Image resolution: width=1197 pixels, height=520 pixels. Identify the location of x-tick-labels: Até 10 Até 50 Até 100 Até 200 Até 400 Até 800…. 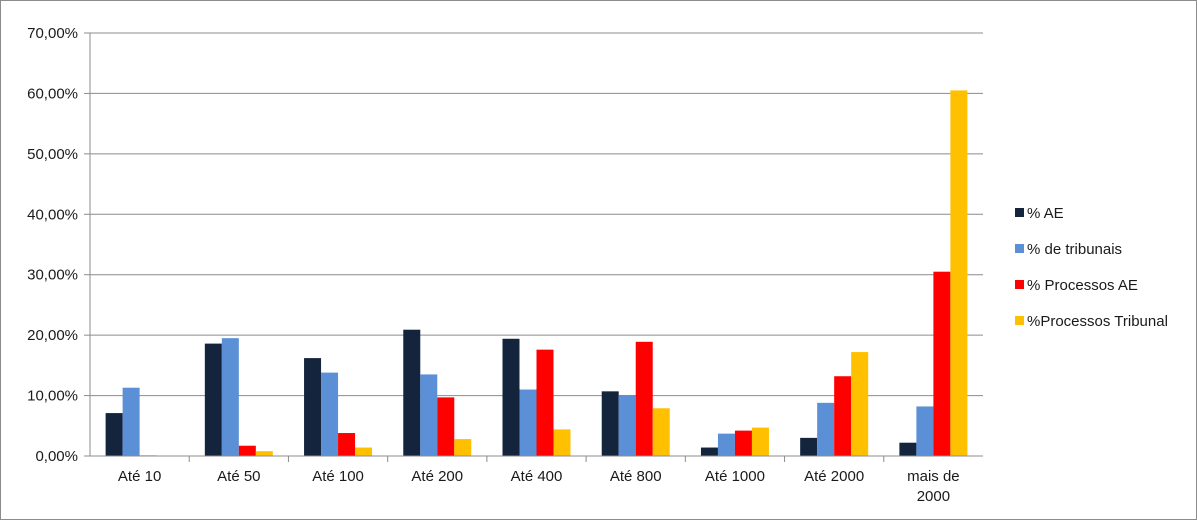
(539, 486).